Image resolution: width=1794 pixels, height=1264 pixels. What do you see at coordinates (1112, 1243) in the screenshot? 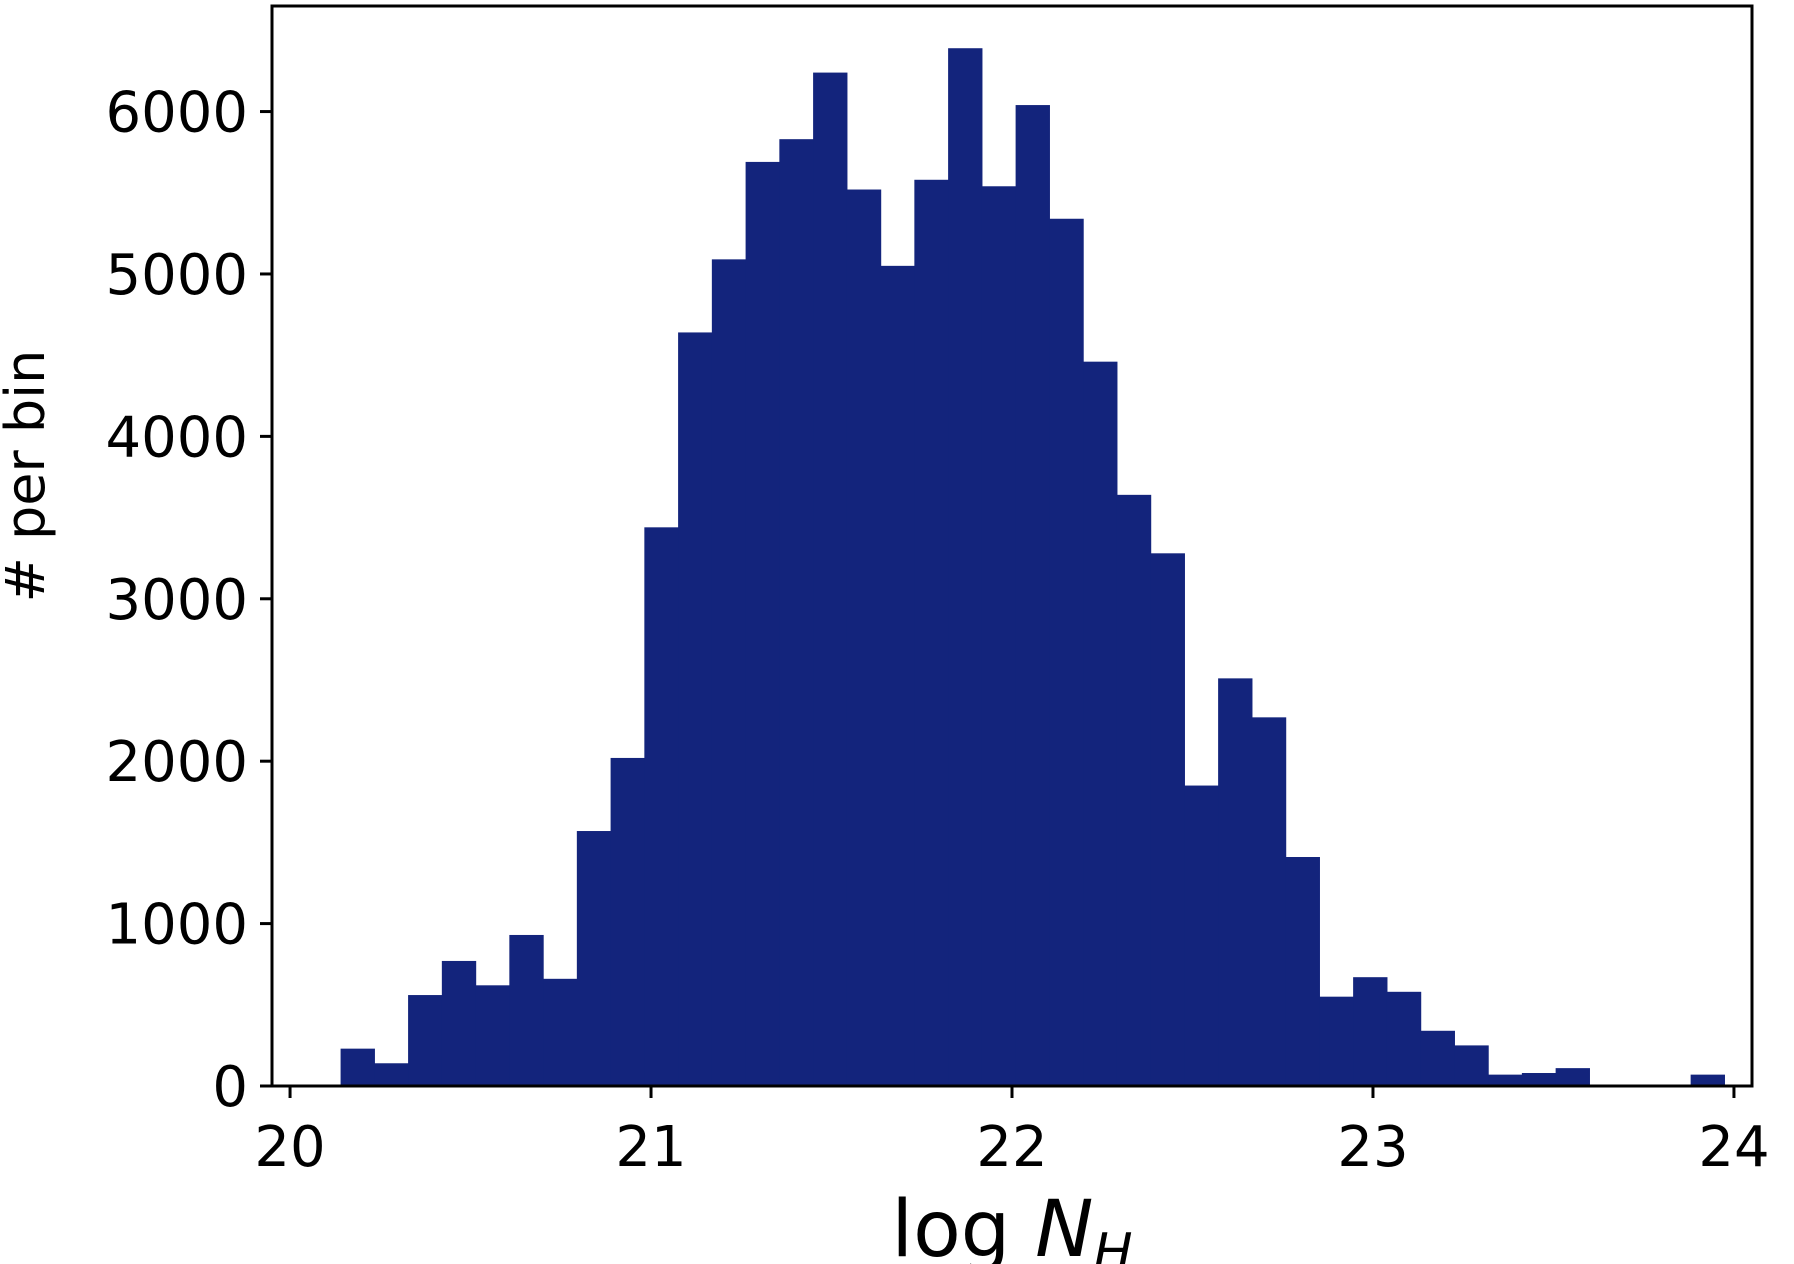
I see `x-axis-label-subscript: H` at bounding box center [1112, 1243].